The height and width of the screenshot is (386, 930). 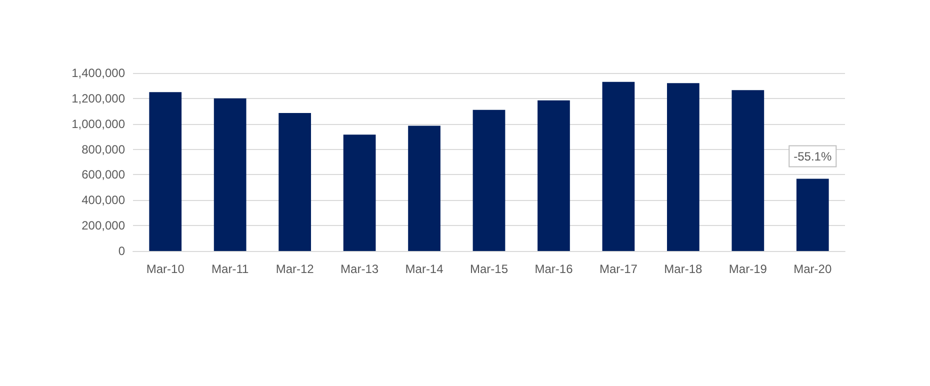 What do you see at coordinates (104, 200) in the screenshot?
I see `y-tick-label: 400,000` at bounding box center [104, 200].